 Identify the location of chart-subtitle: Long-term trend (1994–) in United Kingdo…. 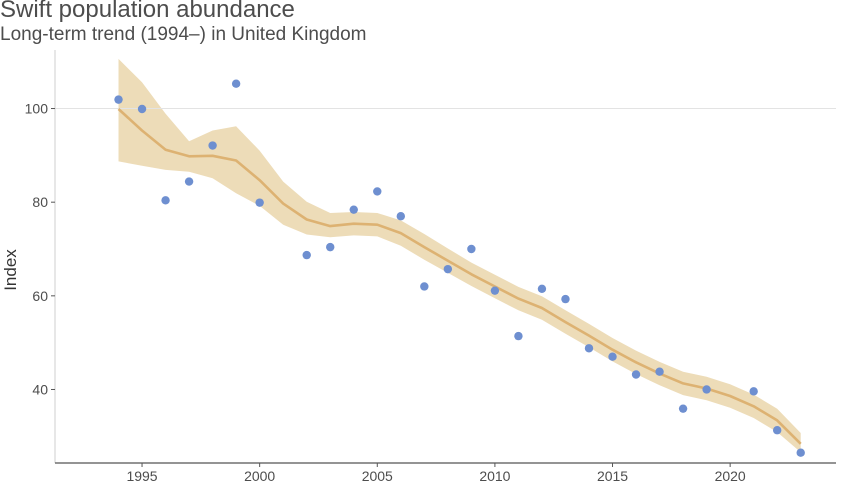
(183, 34).